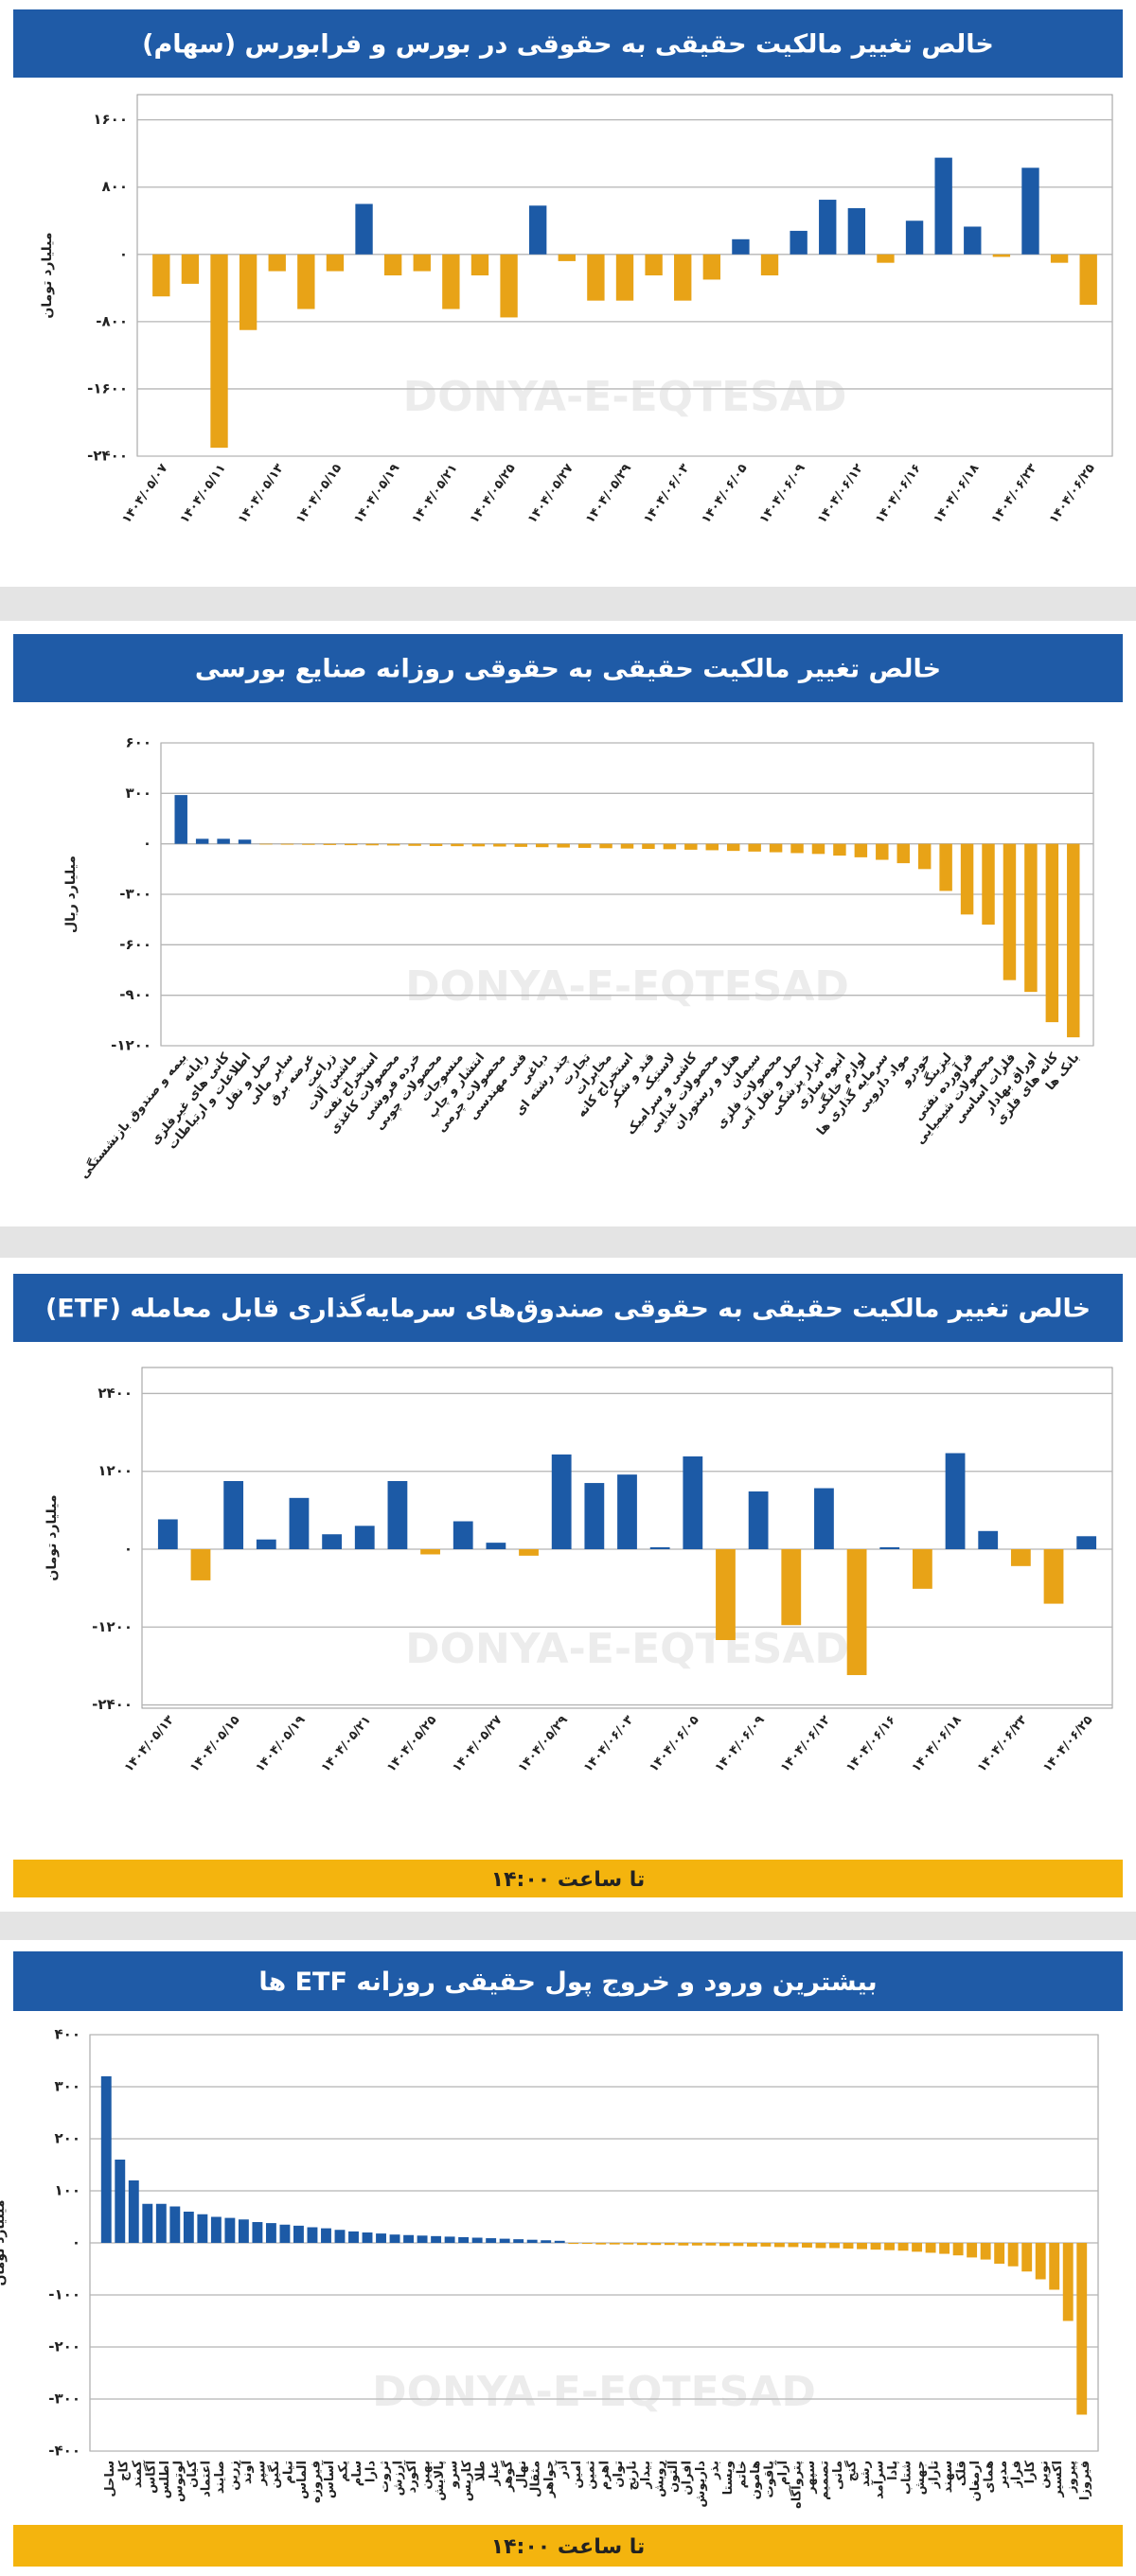  What do you see at coordinates (627, 1649) in the screenshot?
I see `watermark: DONYA-E-EQTESAD` at bounding box center [627, 1649].